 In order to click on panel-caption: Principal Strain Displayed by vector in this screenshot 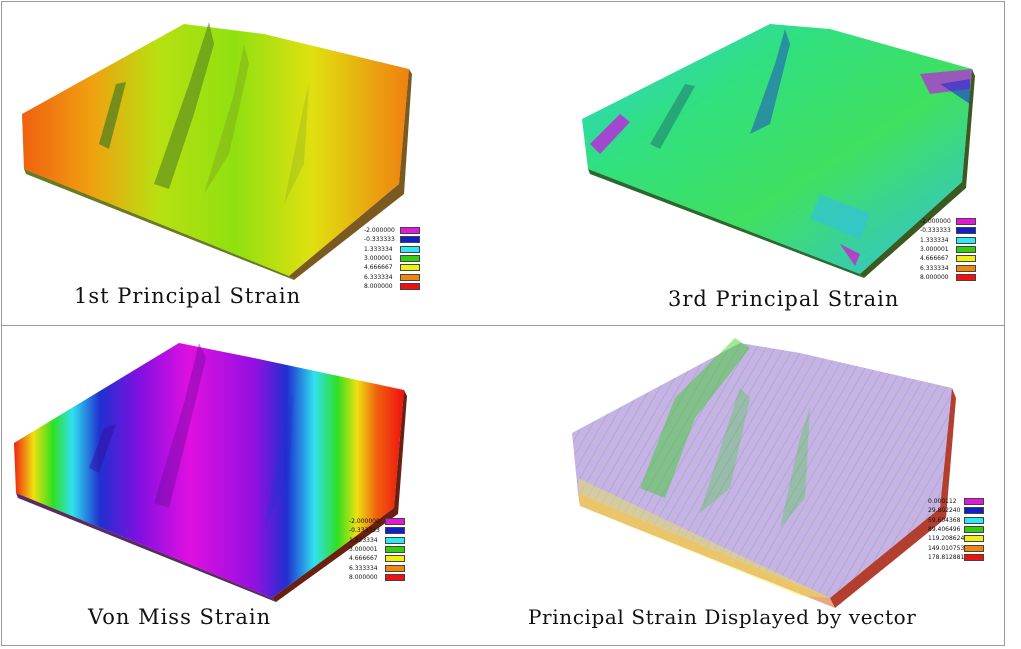, I will do `click(722, 617)`.